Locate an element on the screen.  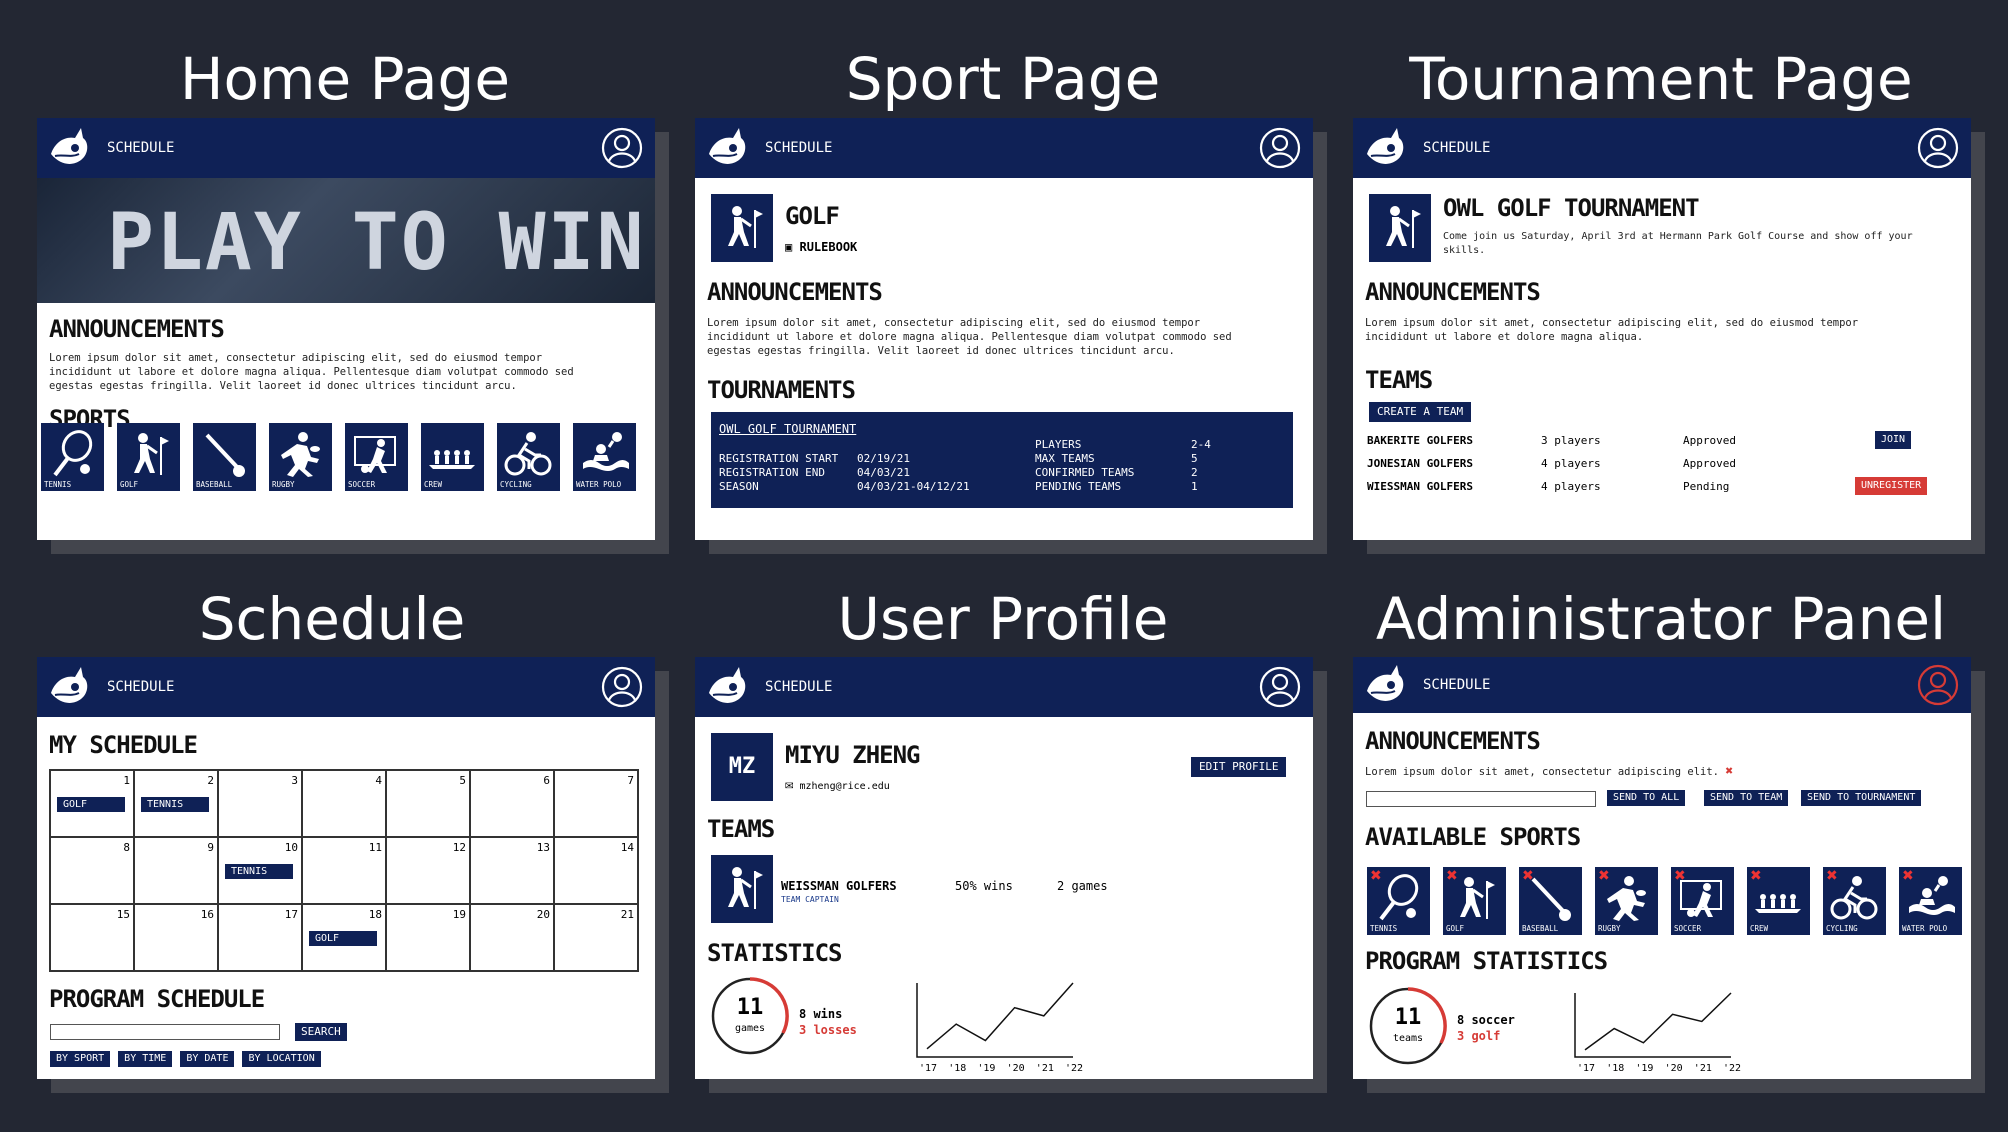
day-number: 8 is located at coordinates (126, 847).